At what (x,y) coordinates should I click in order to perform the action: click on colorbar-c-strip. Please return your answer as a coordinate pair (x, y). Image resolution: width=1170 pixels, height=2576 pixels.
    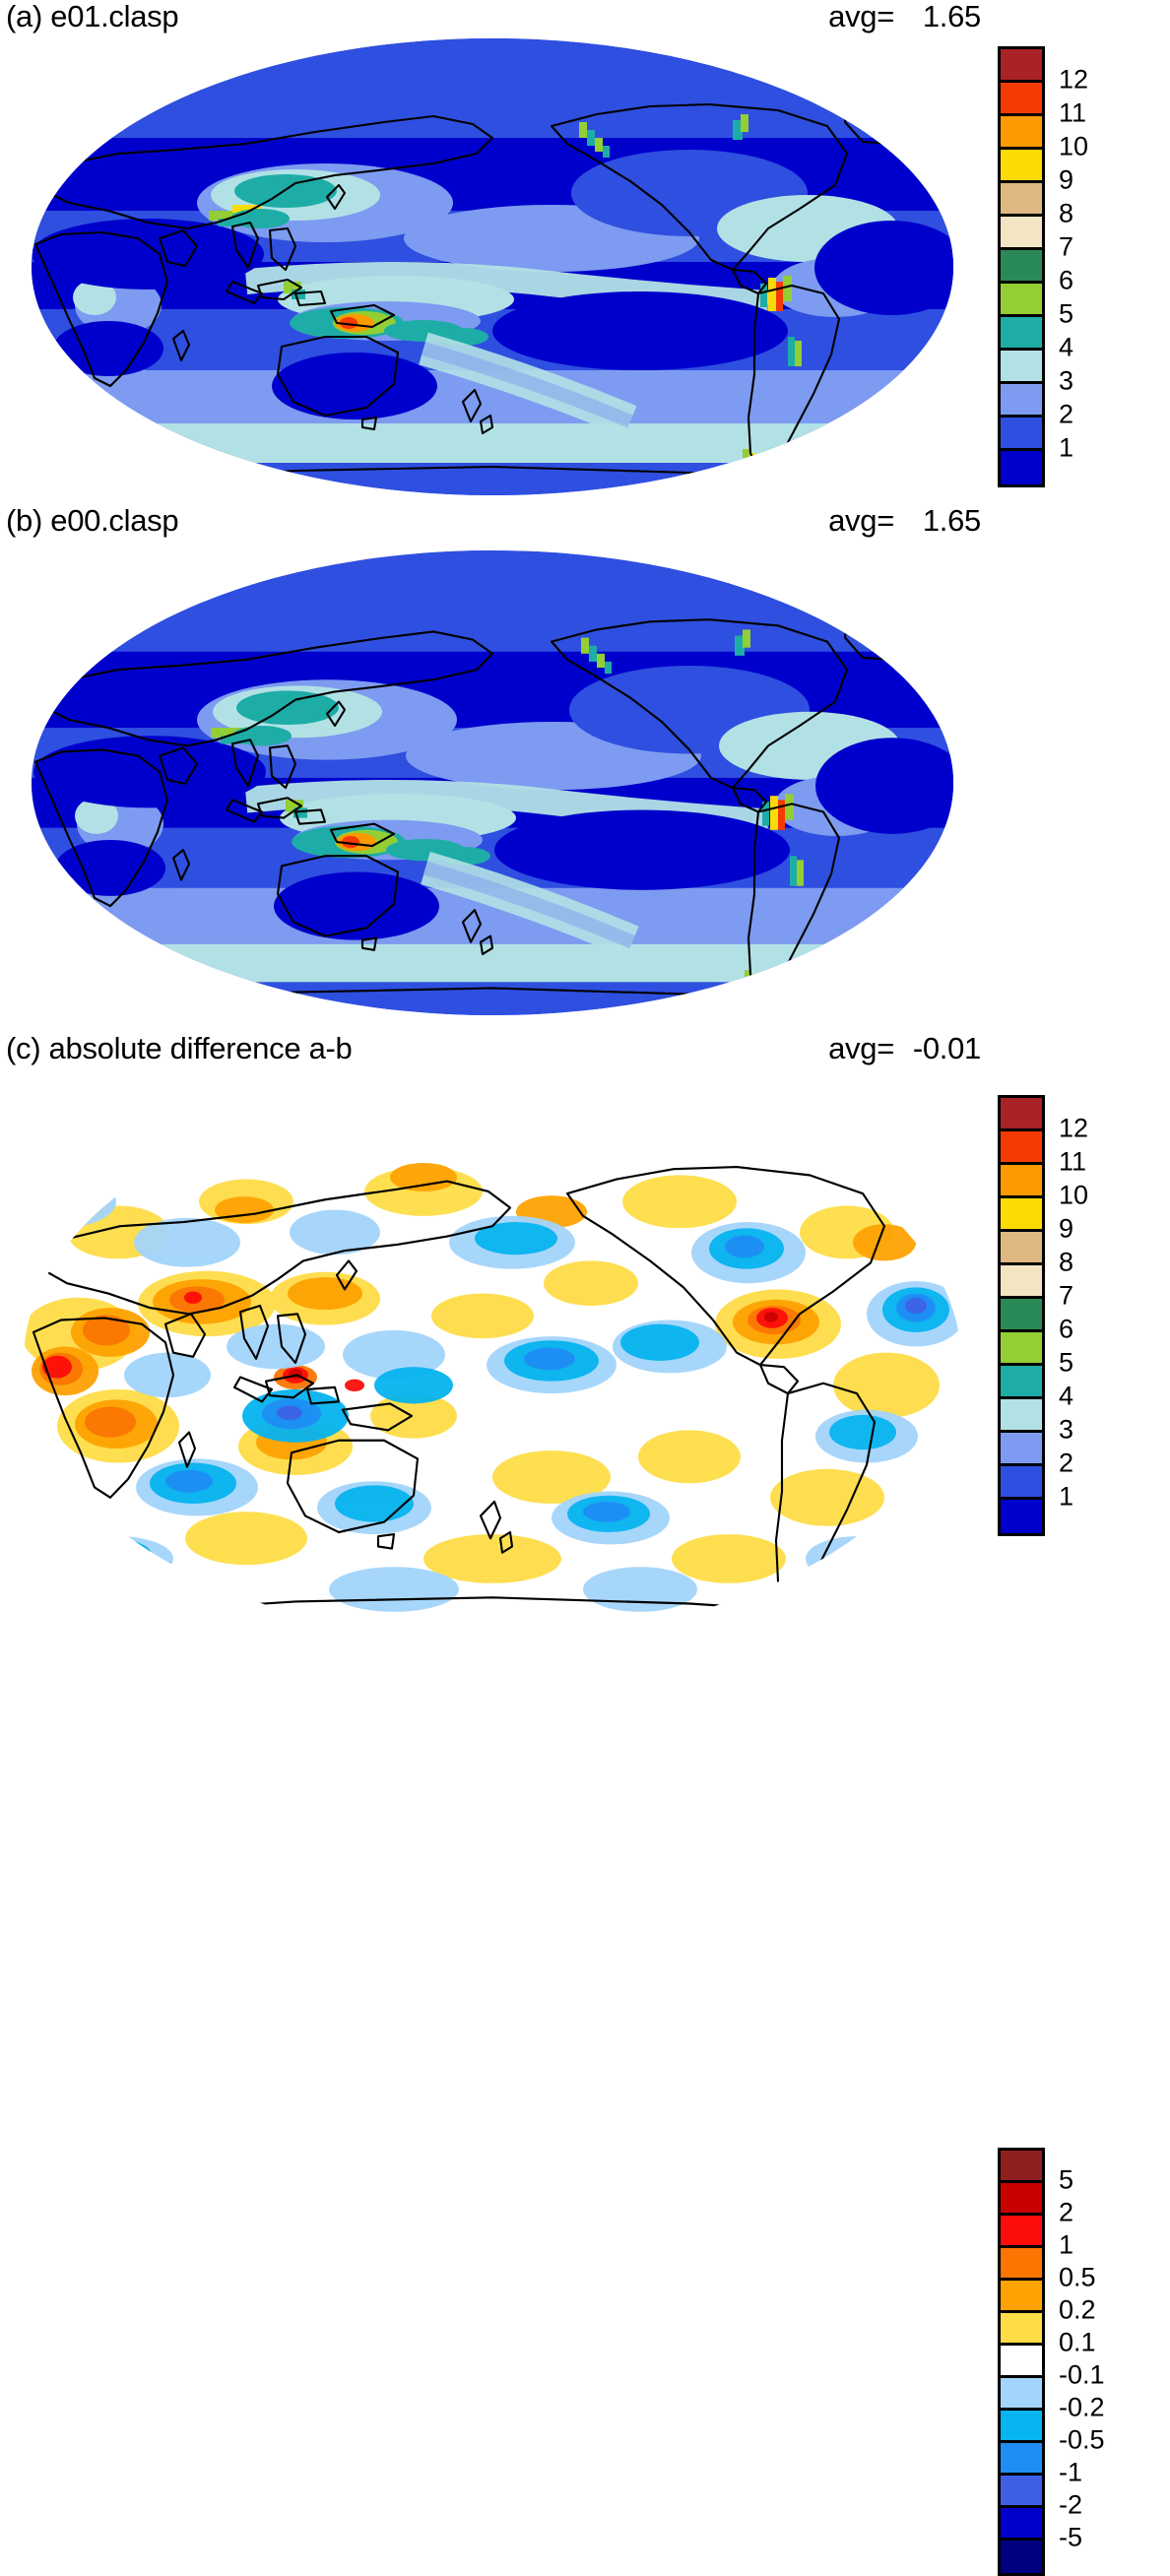
    Looking at the image, I should click on (1022, 2362).